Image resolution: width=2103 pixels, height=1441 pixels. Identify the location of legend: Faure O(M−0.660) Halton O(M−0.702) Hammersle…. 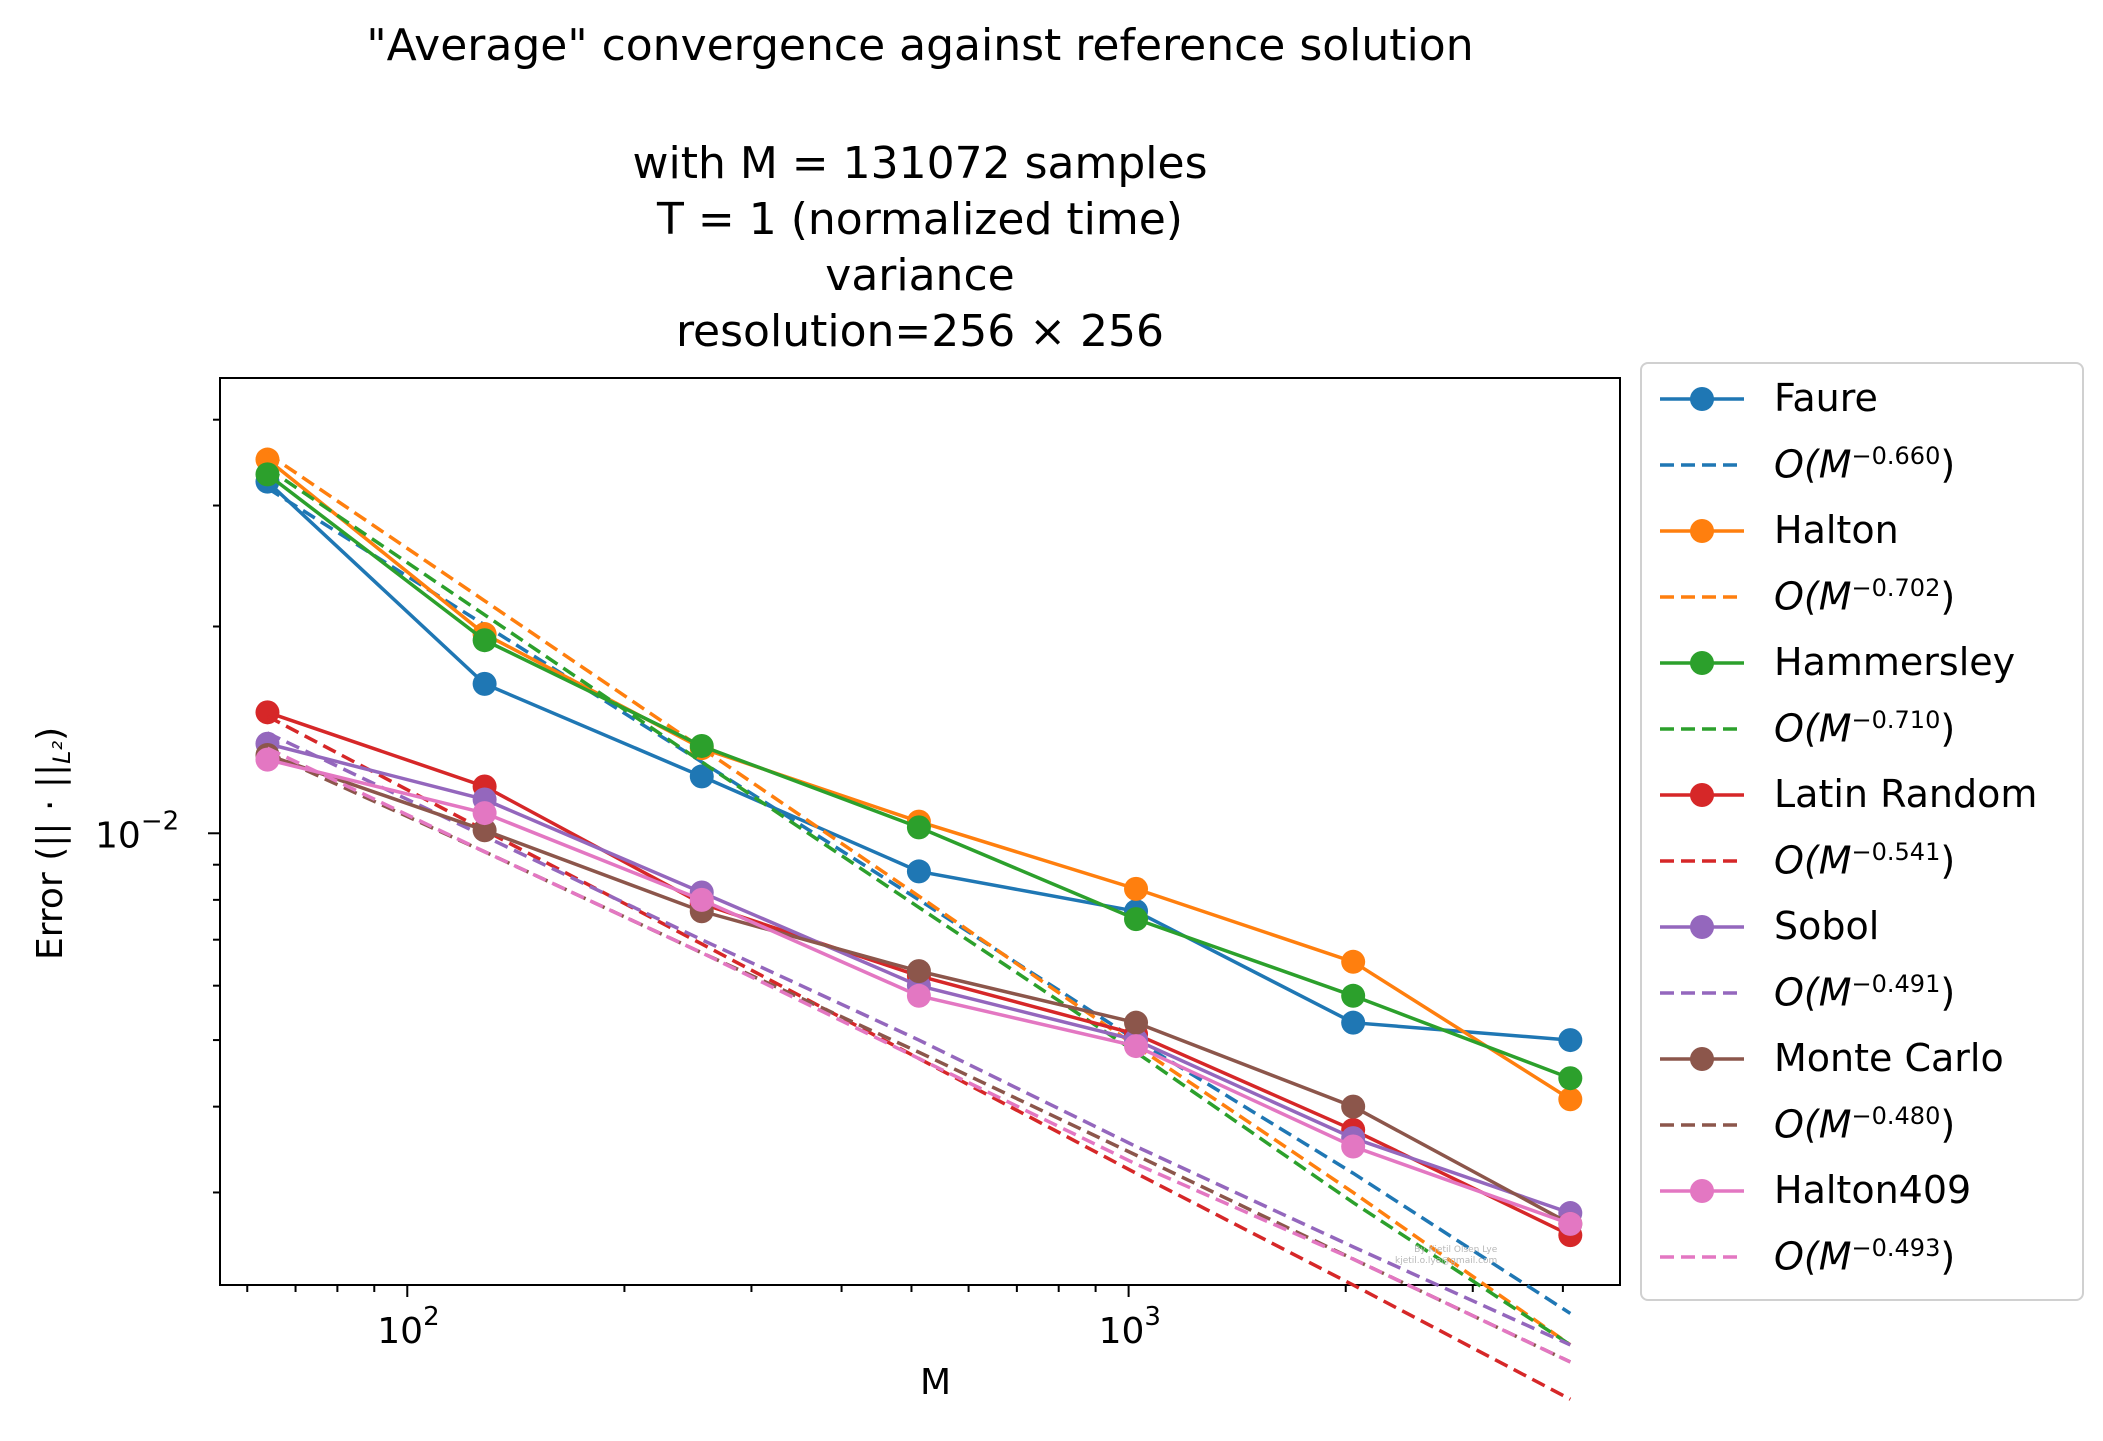
(1862, 831).